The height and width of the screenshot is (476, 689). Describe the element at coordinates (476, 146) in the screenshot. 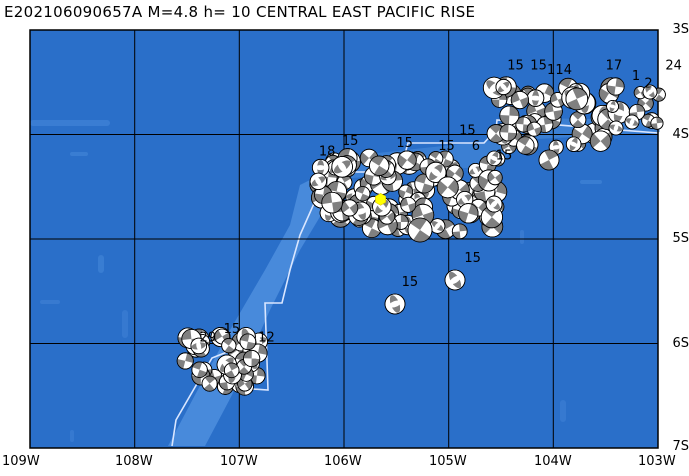

I see `cluster-count-label: 6` at that location.